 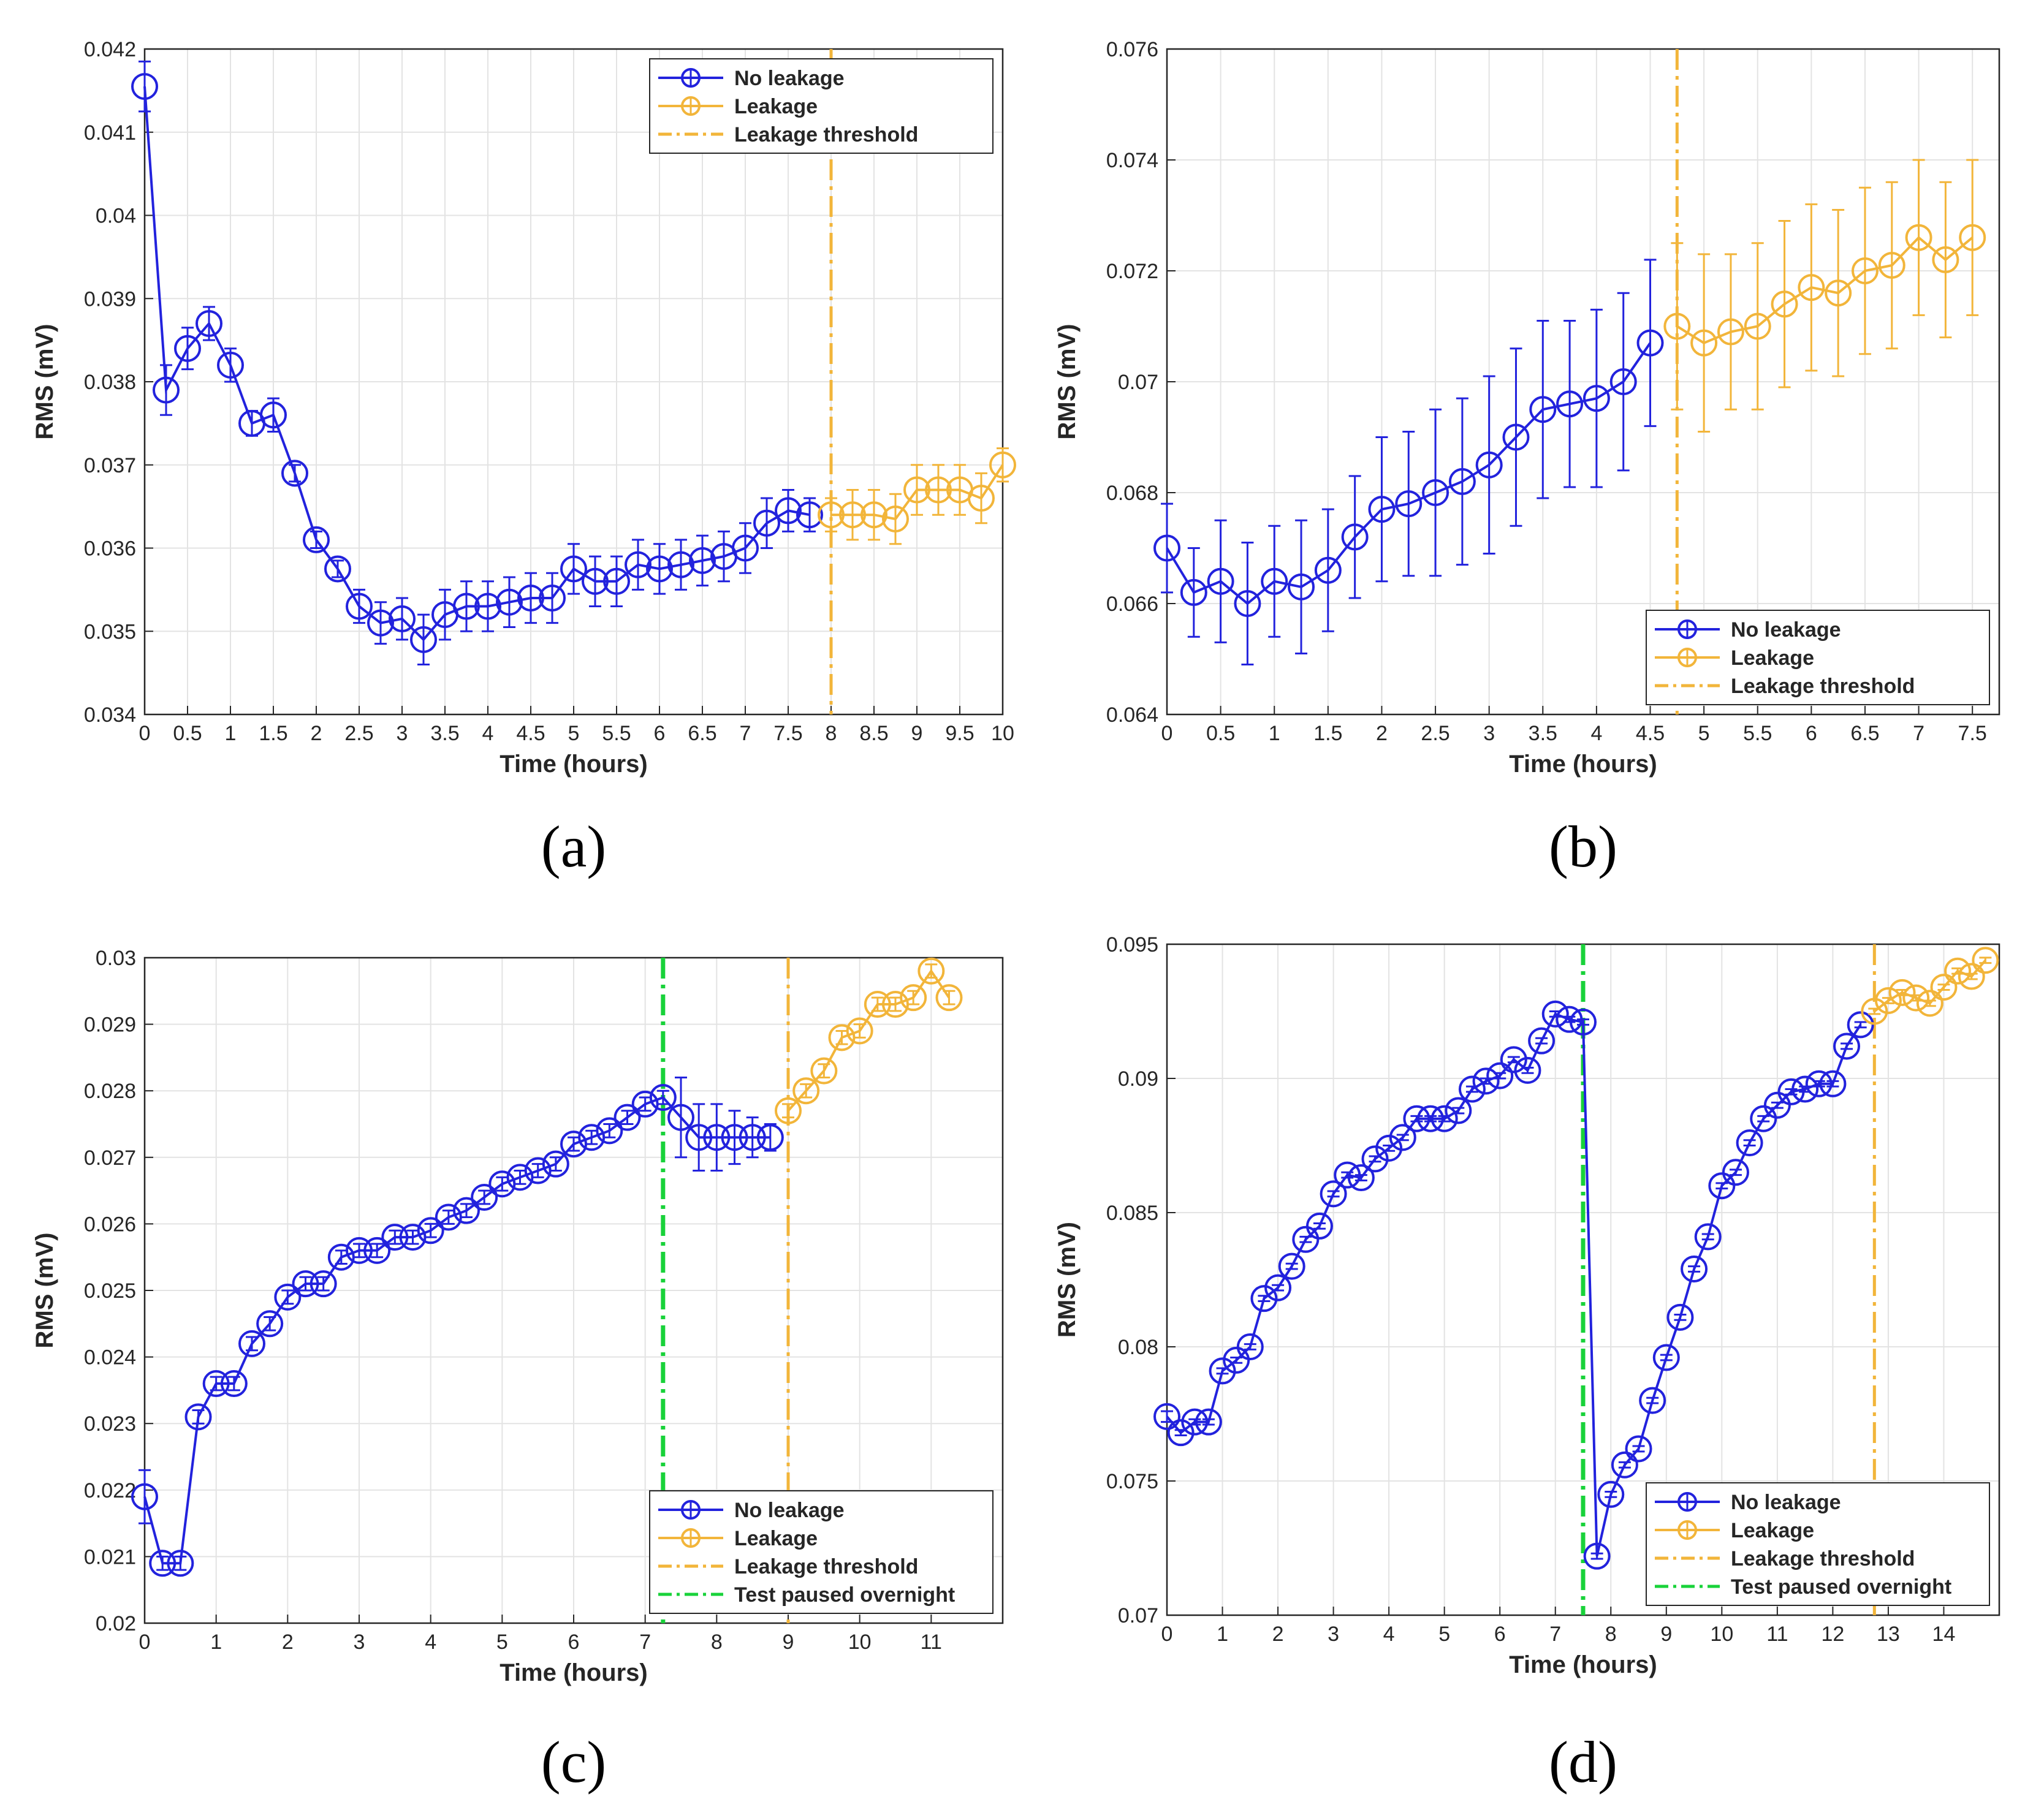 What do you see at coordinates (273, 733) in the screenshot?
I see `x-tick-label: 1.5` at bounding box center [273, 733].